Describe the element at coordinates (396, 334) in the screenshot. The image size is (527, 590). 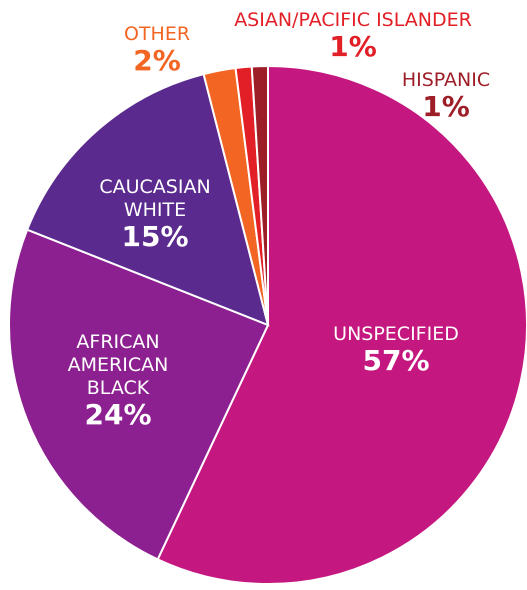
I see `slice-label-unspecified-line-1: UNSPECIFIED` at that location.